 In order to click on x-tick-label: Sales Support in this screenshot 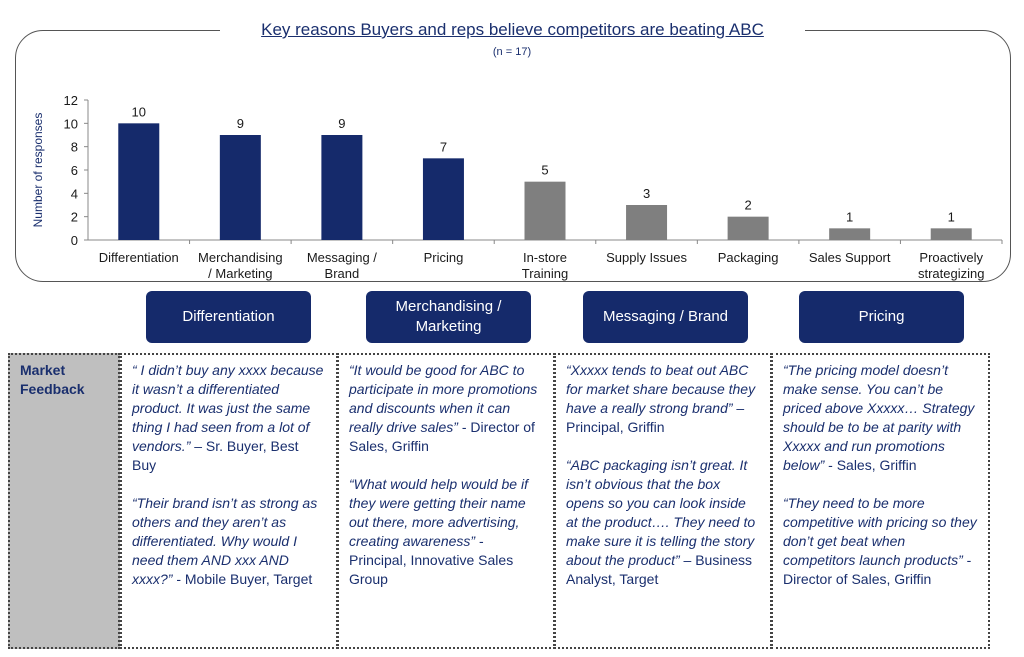, I will do `click(850, 257)`.